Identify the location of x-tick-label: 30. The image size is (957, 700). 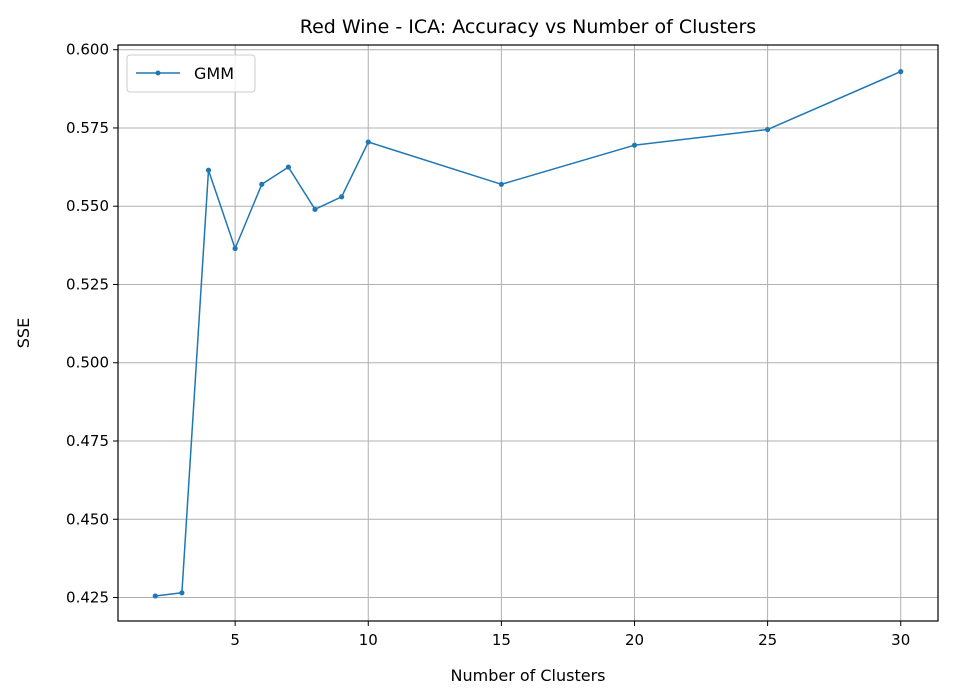
(900, 640).